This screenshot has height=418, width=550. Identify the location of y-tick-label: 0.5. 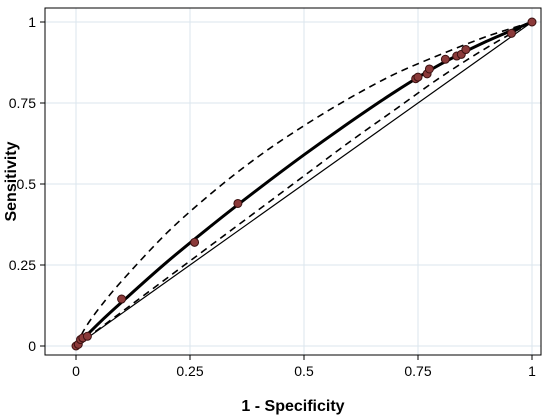
(27, 184).